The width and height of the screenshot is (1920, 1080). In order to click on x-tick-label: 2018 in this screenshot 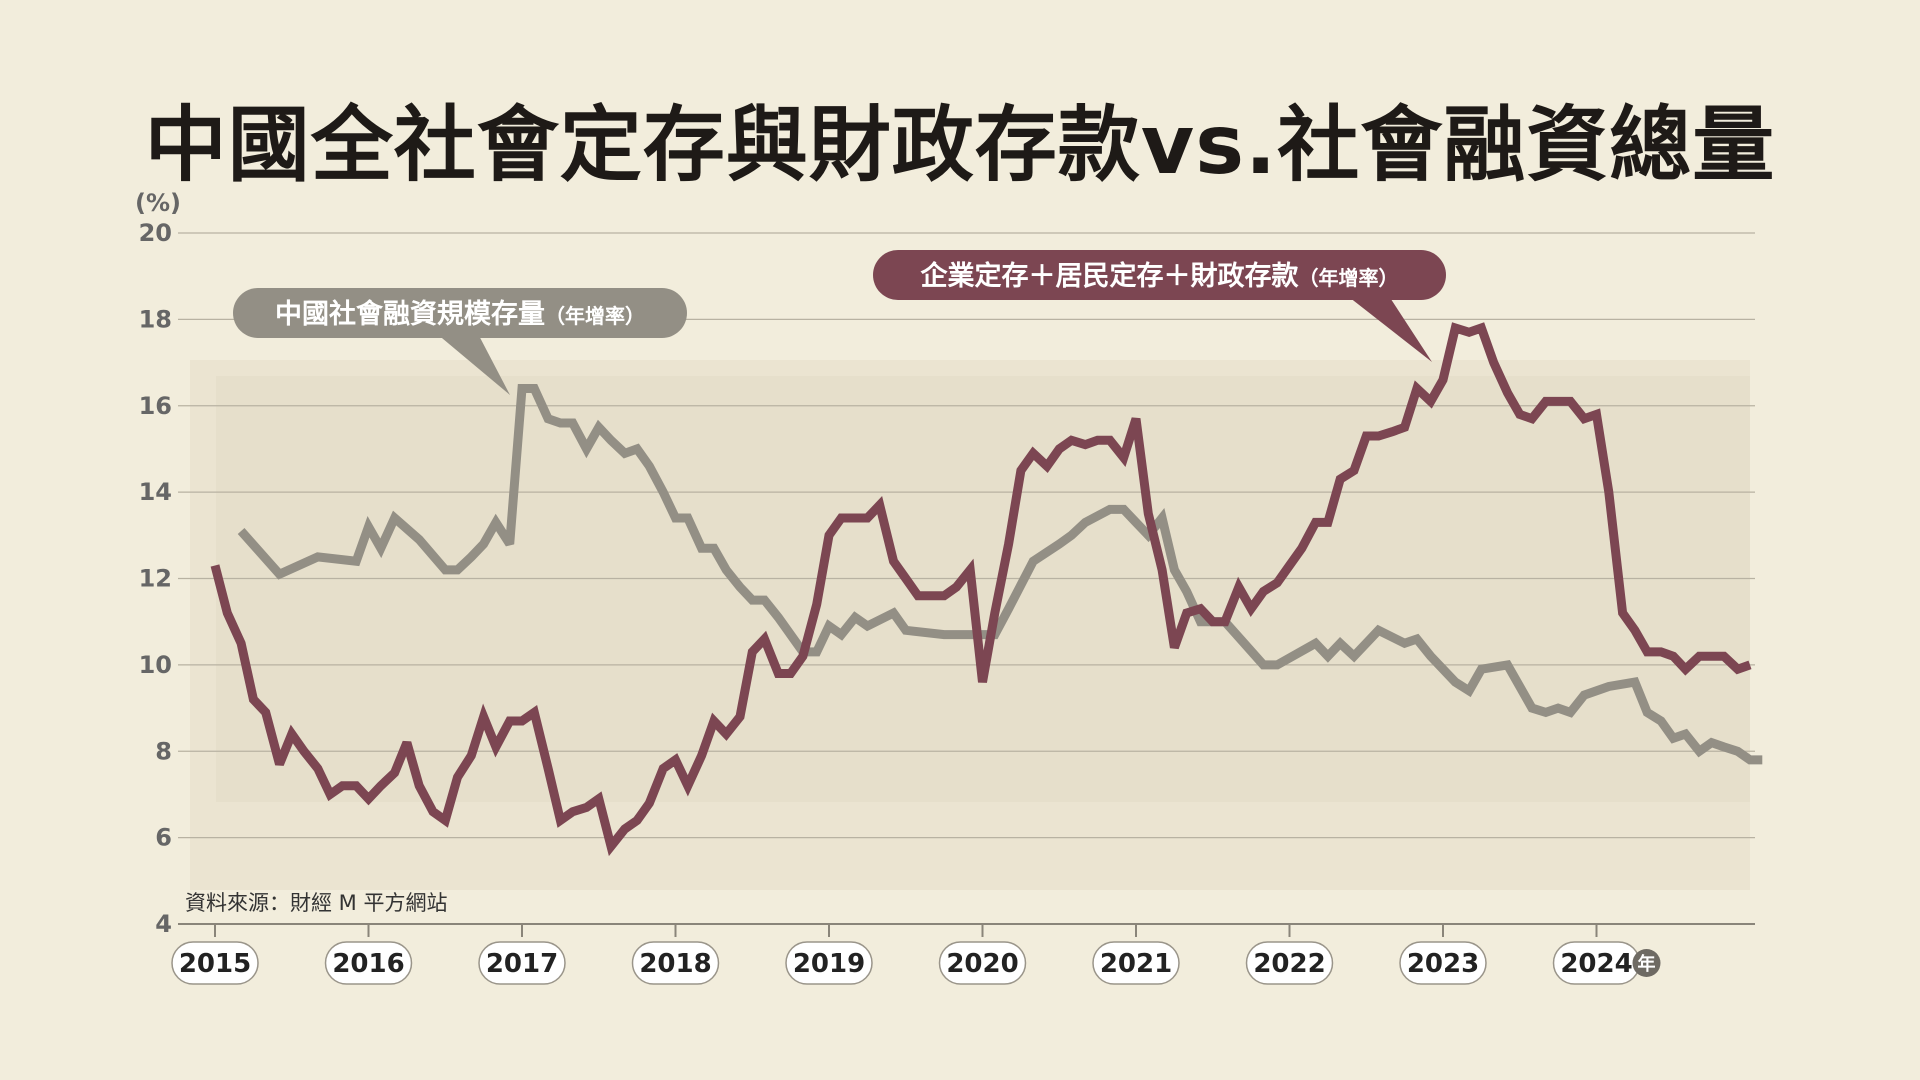, I will do `click(675, 964)`.